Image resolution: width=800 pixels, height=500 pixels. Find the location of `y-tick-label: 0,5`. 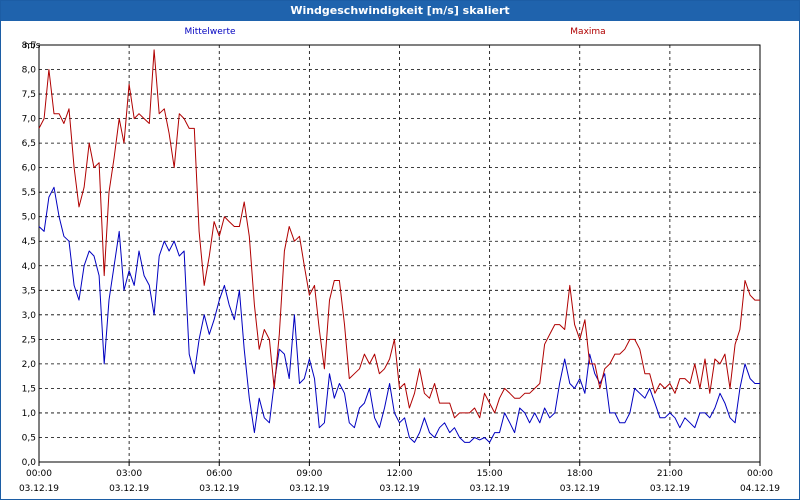

y-tick-label: 0,5 is located at coordinates (29, 438).